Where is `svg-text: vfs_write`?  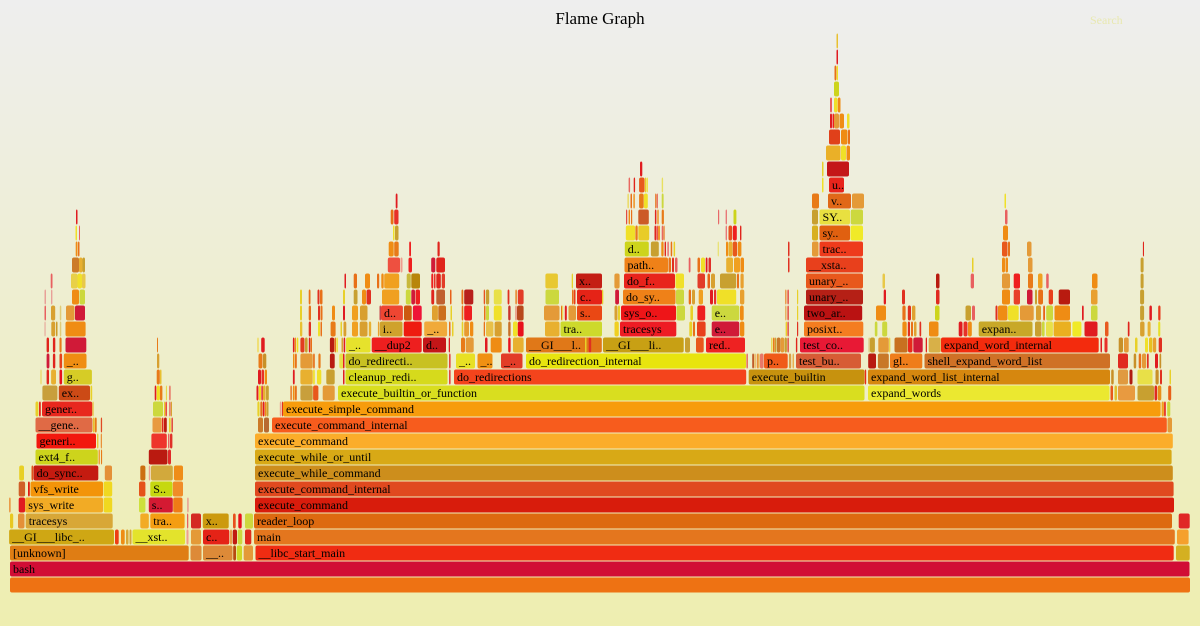
svg-text: vfs_write is located at coordinates (56, 489).